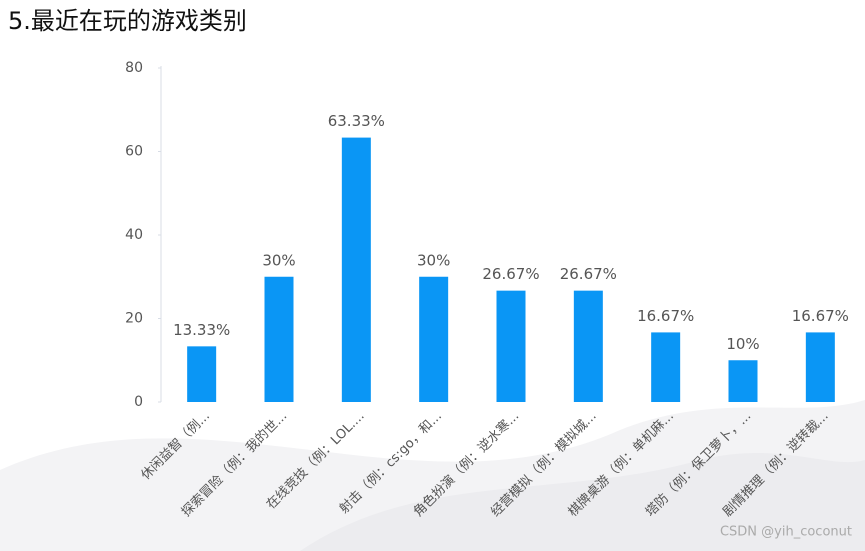 The width and height of the screenshot is (865, 551). What do you see at coordinates (138, 402) in the screenshot?
I see `y-tick-label: 0` at bounding box center [138, 402].